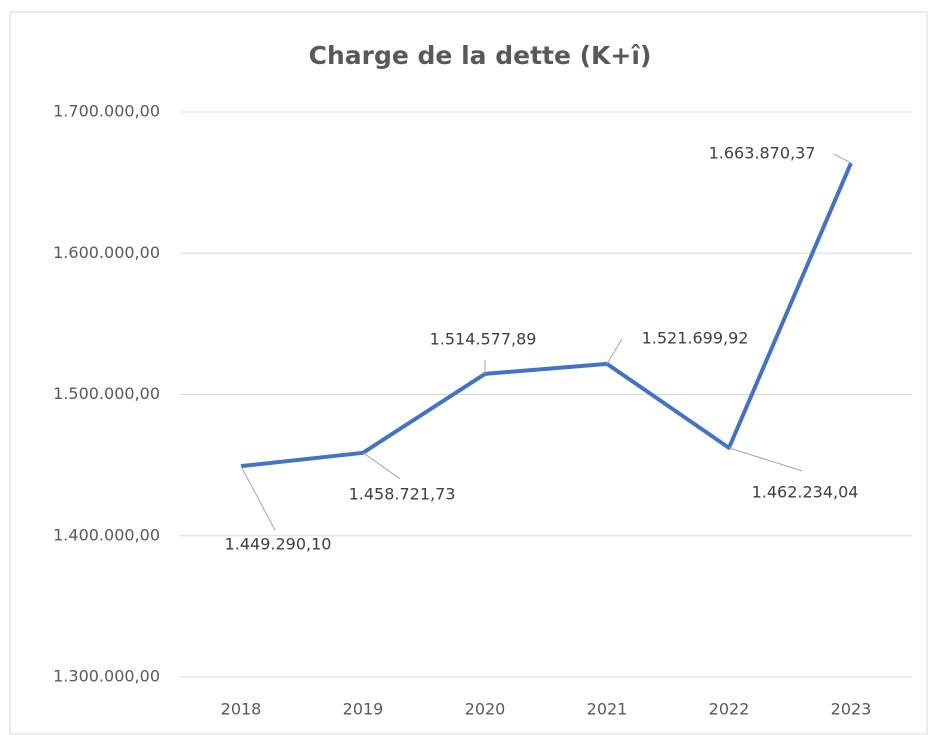 This screenshot has height=735, width=928. Describe the element at coordinates (695, 337) in the screenshot. I see `data-label: 1.521.699,92` at that location.